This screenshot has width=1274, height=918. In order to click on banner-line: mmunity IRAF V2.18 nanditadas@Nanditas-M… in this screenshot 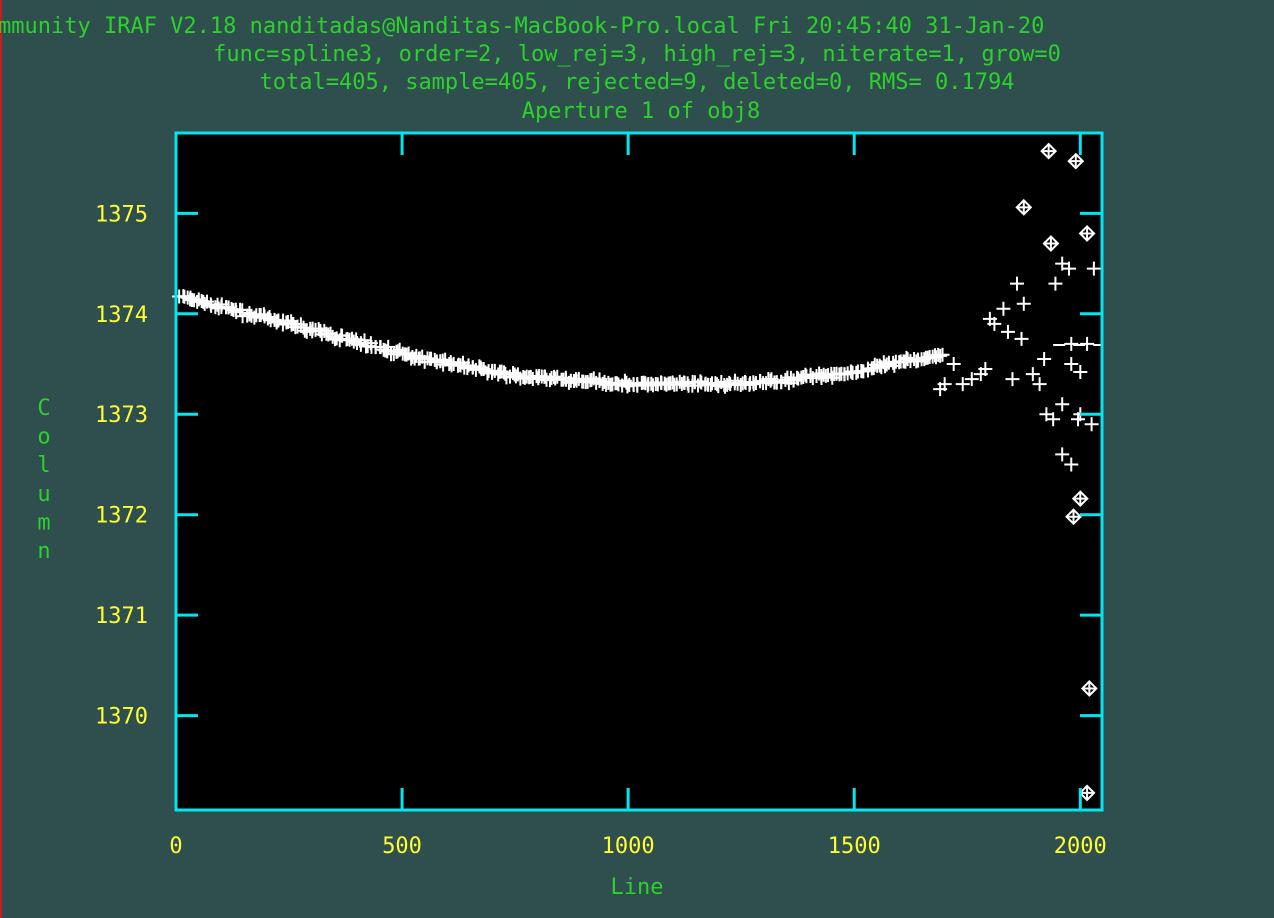, I will do `click(522, 26)`.